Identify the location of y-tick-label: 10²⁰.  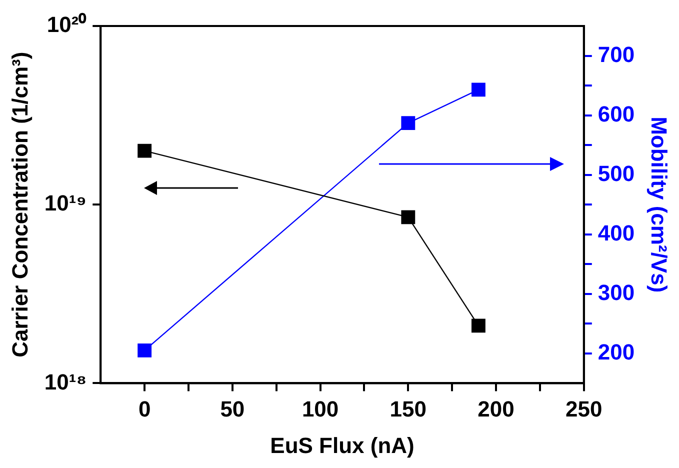
(66, 25).